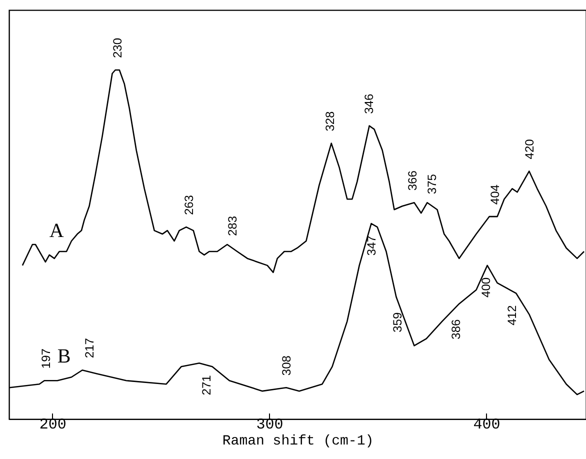  I want to click on annotation: 412, so click(512, 315).